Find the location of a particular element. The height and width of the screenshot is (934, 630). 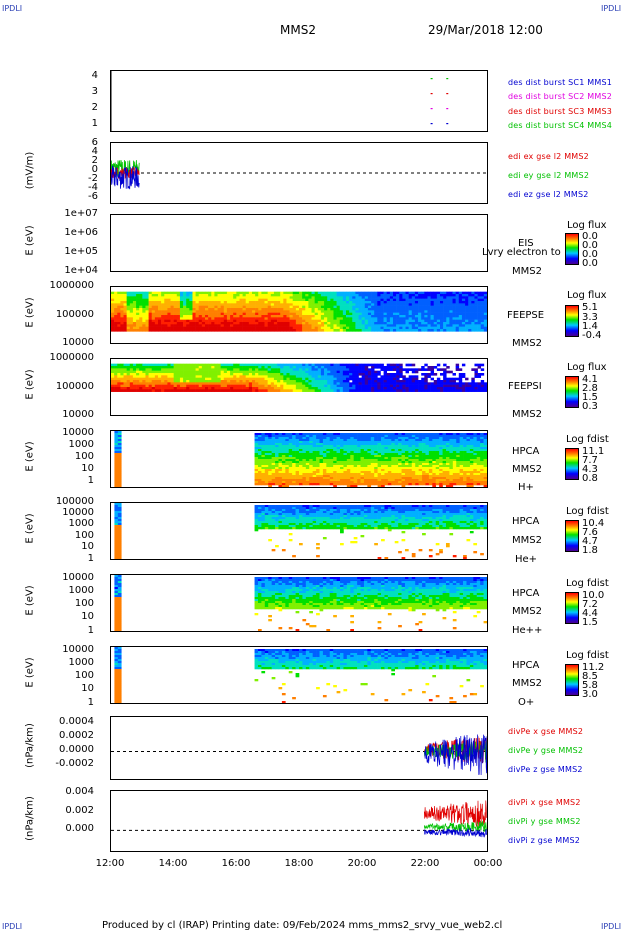

edi-plot is located at coordinates (299, 175).